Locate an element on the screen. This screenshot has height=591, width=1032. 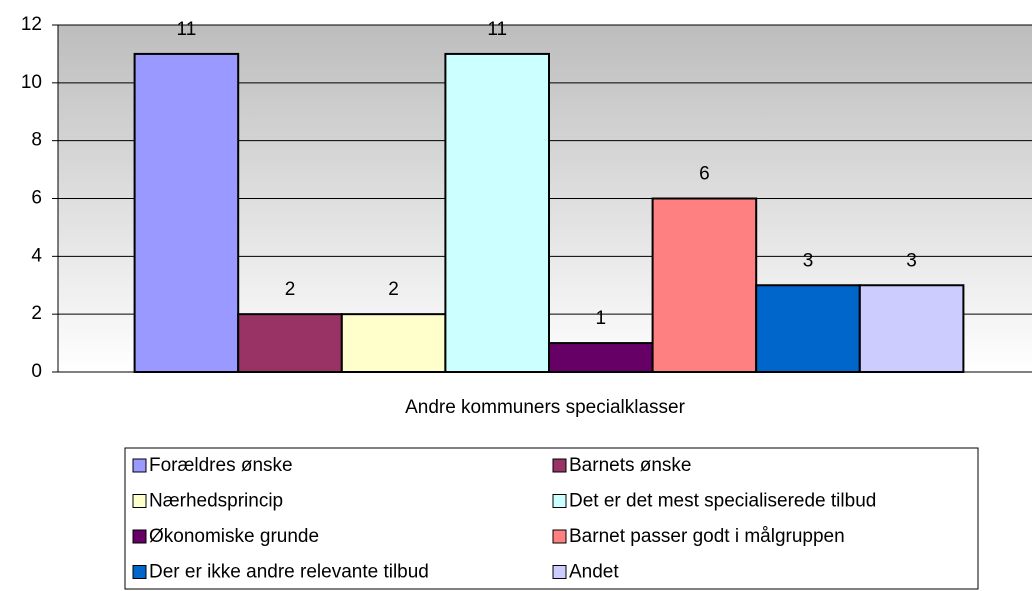
legend-label: Forældres ønske is located at coordinates (221, 465).